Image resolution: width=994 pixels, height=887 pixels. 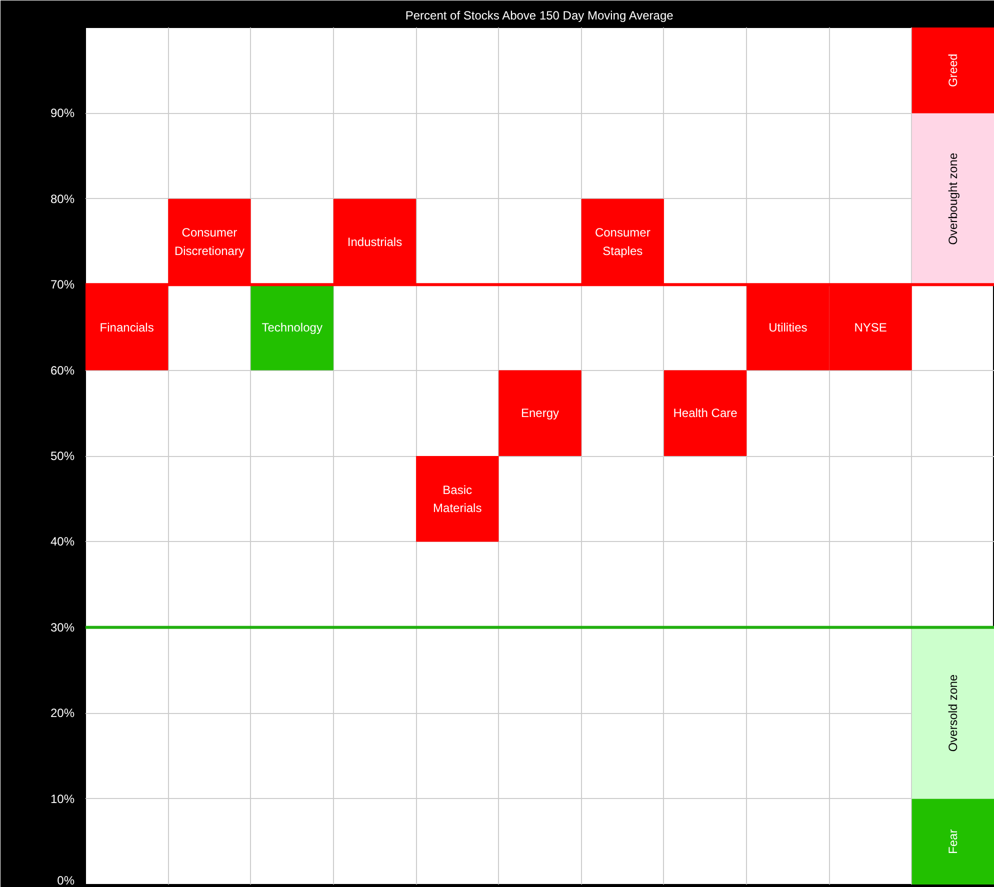 What do you see at coordinates (127, 327) in the screenshot?
I see `x-tick-label: Financials` at bounding box center [127, 327].